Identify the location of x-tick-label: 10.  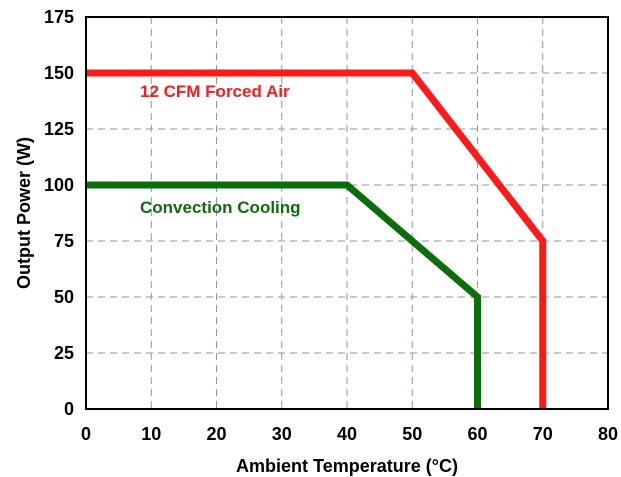
(151, 434).